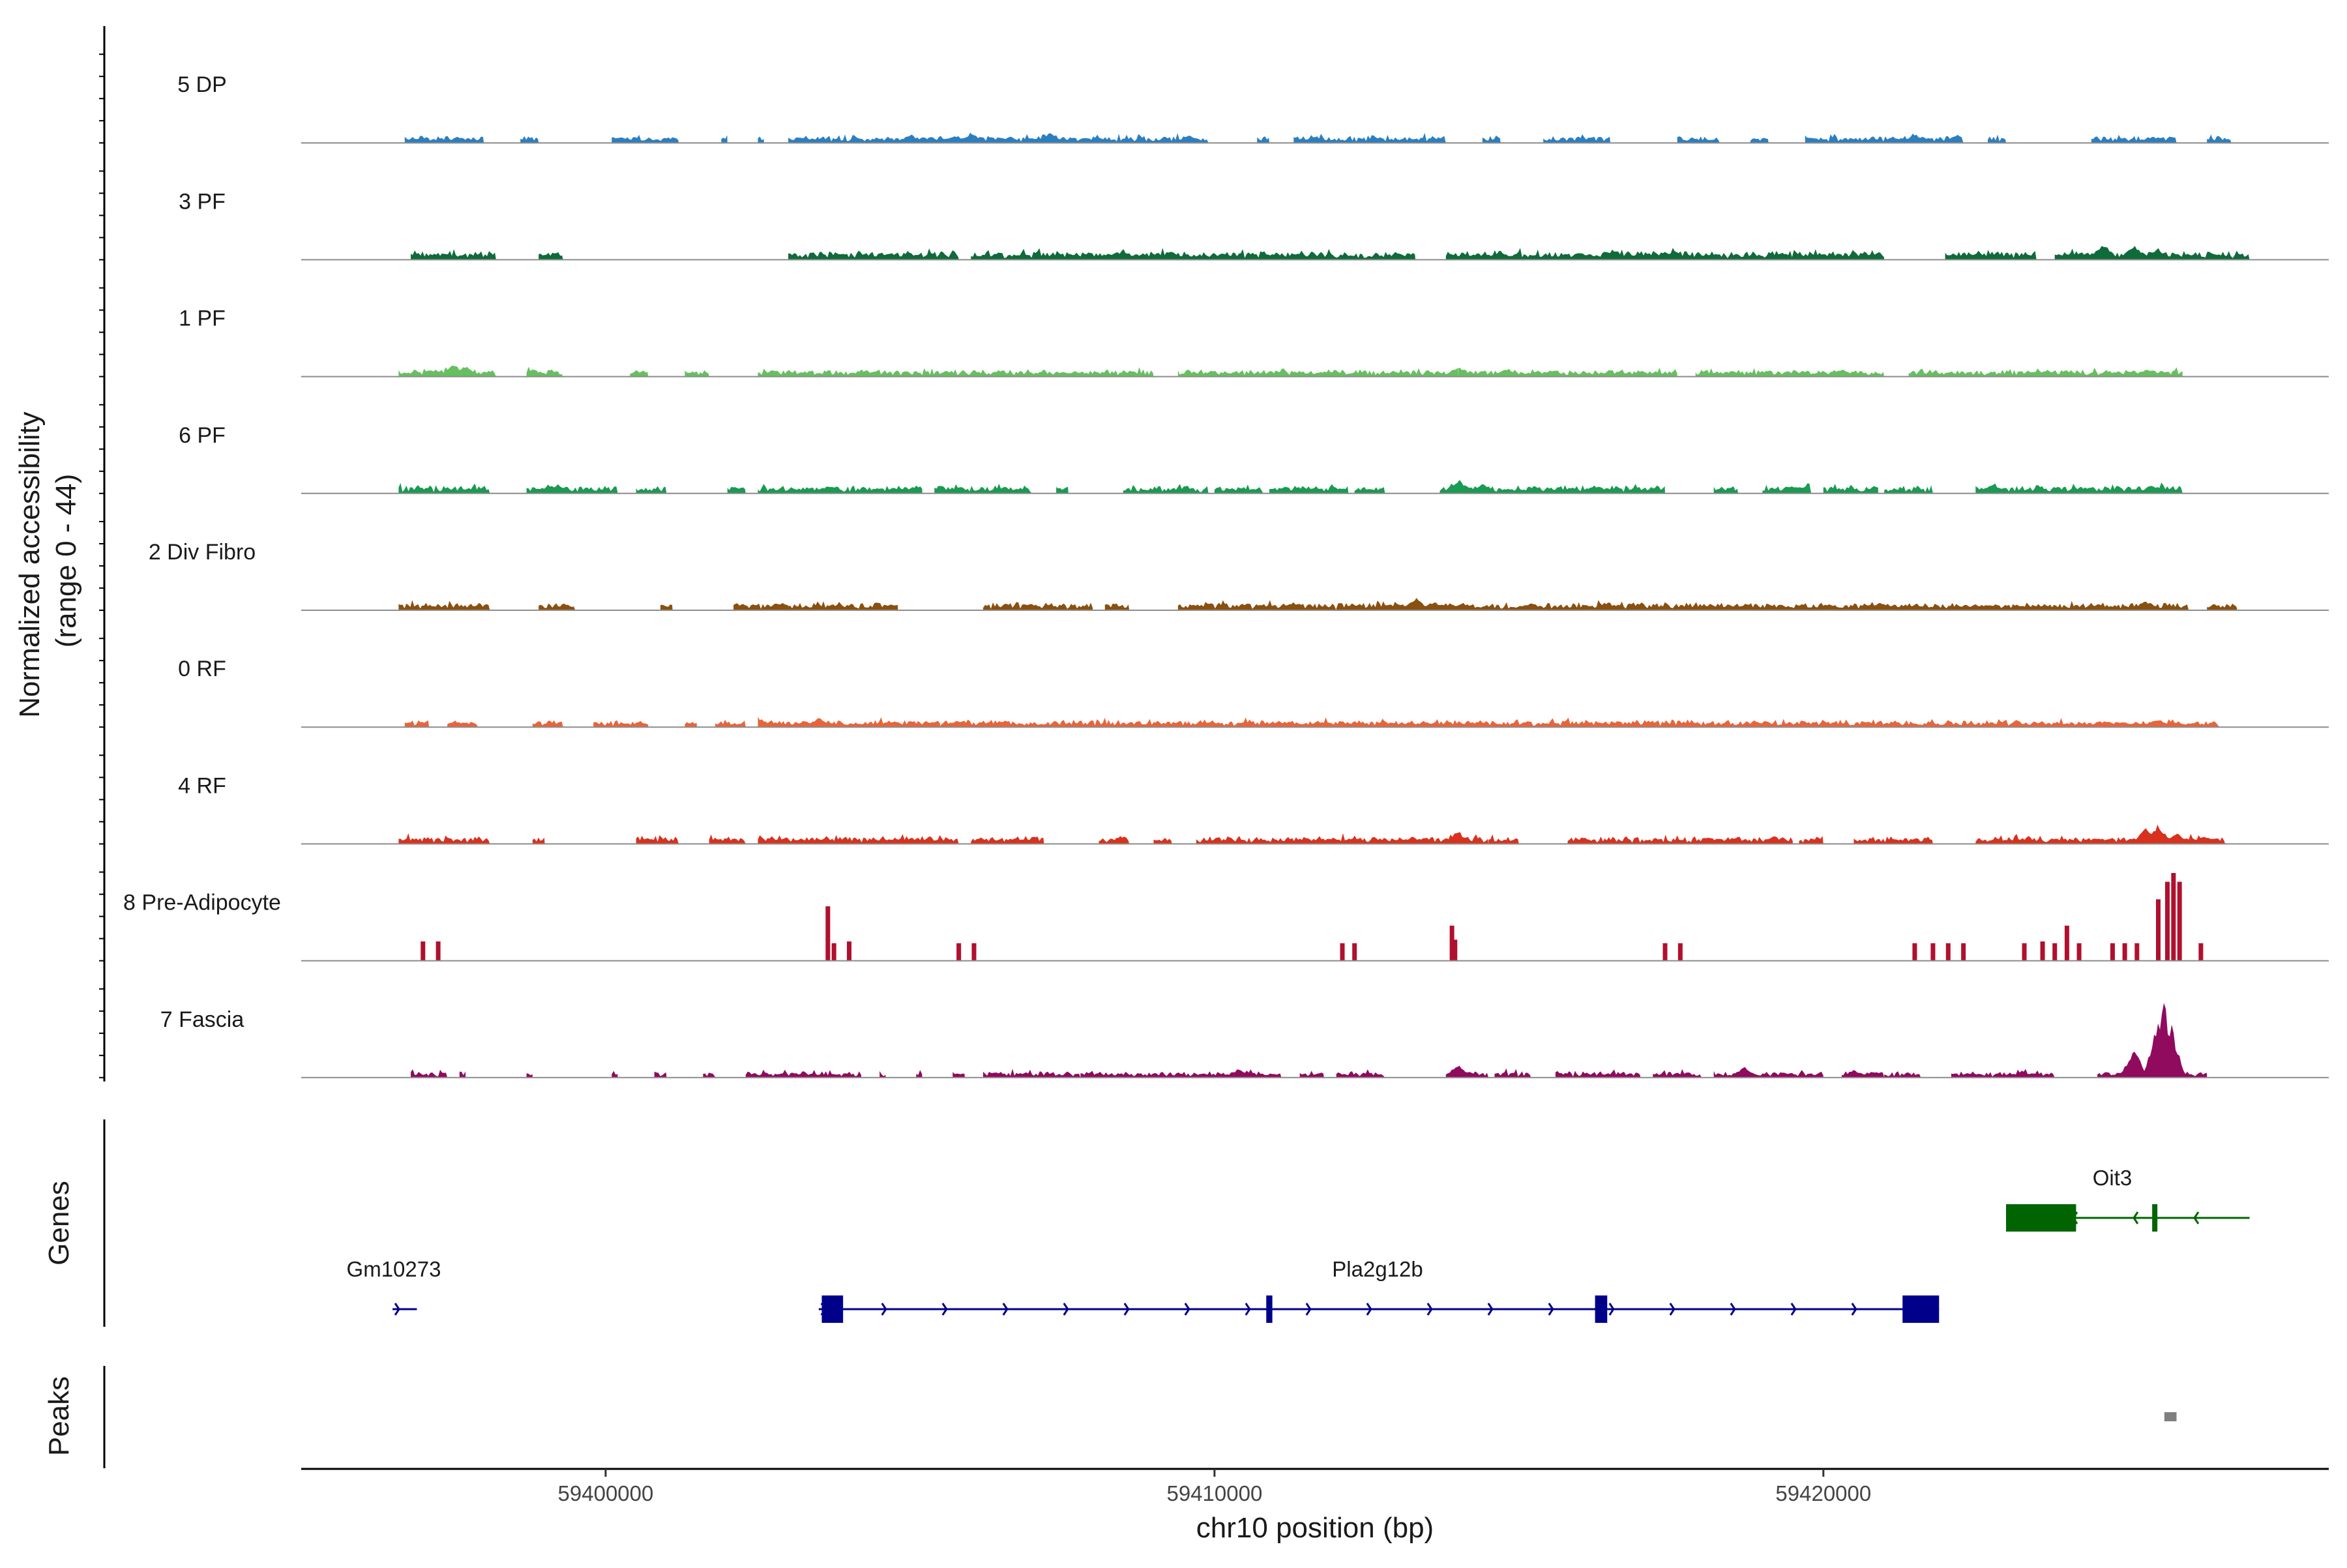  Describe the element at coordinates (1254, 342) in the screenshot. I see `track-1-pf: 1 PF` at that location.